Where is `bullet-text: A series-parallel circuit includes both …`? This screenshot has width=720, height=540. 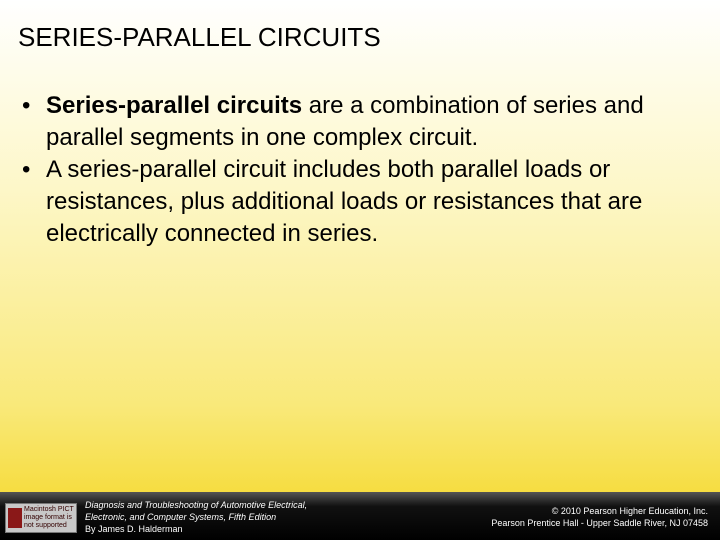 bullet-text: A series-parallel circuit includes both … is located at coordinates (344, 201).